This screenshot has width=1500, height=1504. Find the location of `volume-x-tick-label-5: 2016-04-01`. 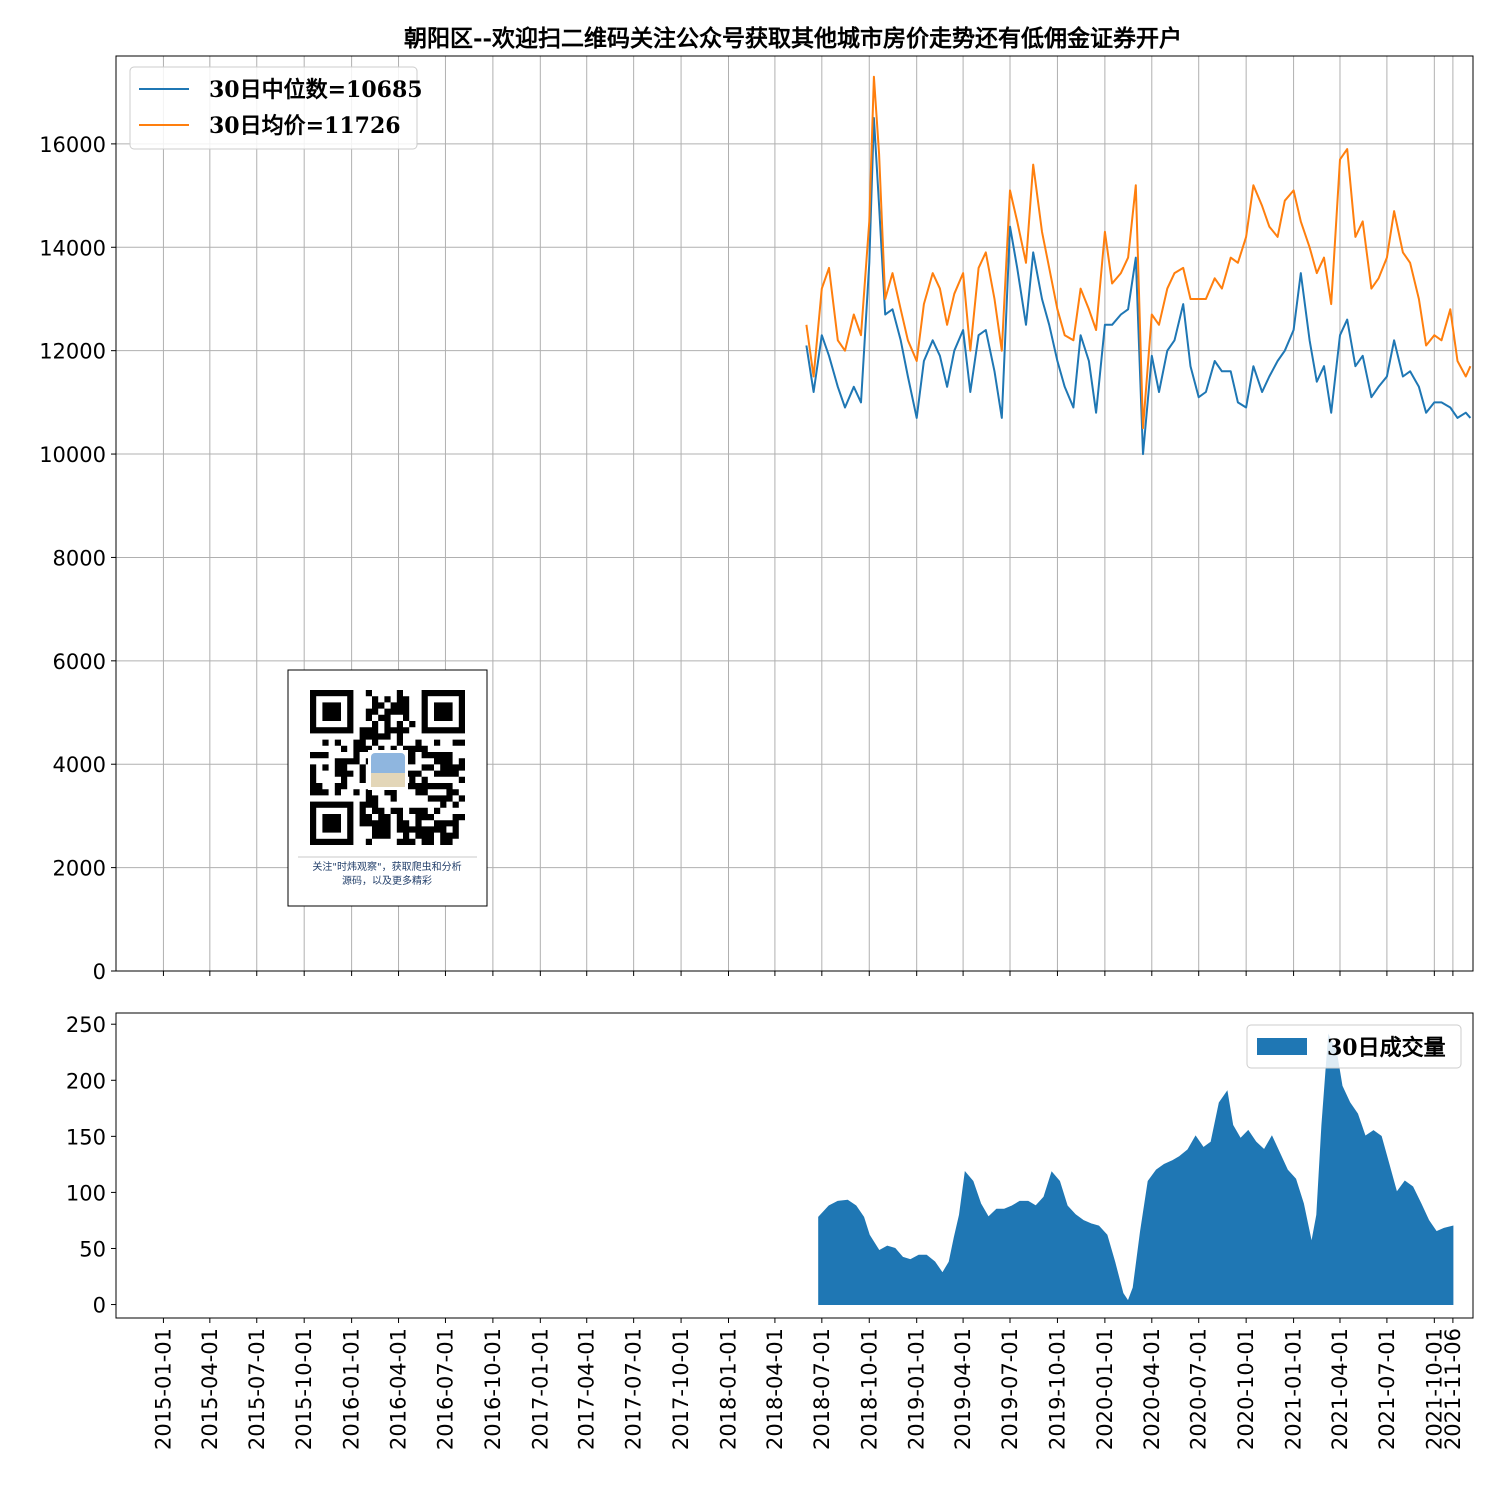

volume-x-tick-label-5: 2016-04-01 is located at coordinates (399, 1389).